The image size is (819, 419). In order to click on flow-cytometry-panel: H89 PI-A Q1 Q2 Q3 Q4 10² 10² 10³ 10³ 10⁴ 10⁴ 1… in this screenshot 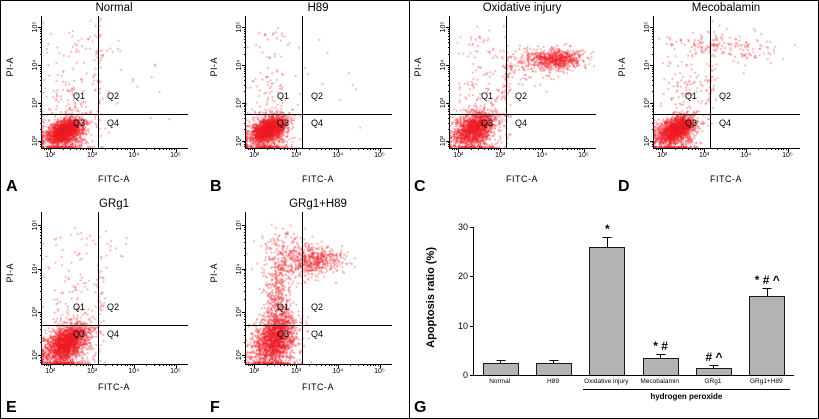, I will do `click(307, 99)`.